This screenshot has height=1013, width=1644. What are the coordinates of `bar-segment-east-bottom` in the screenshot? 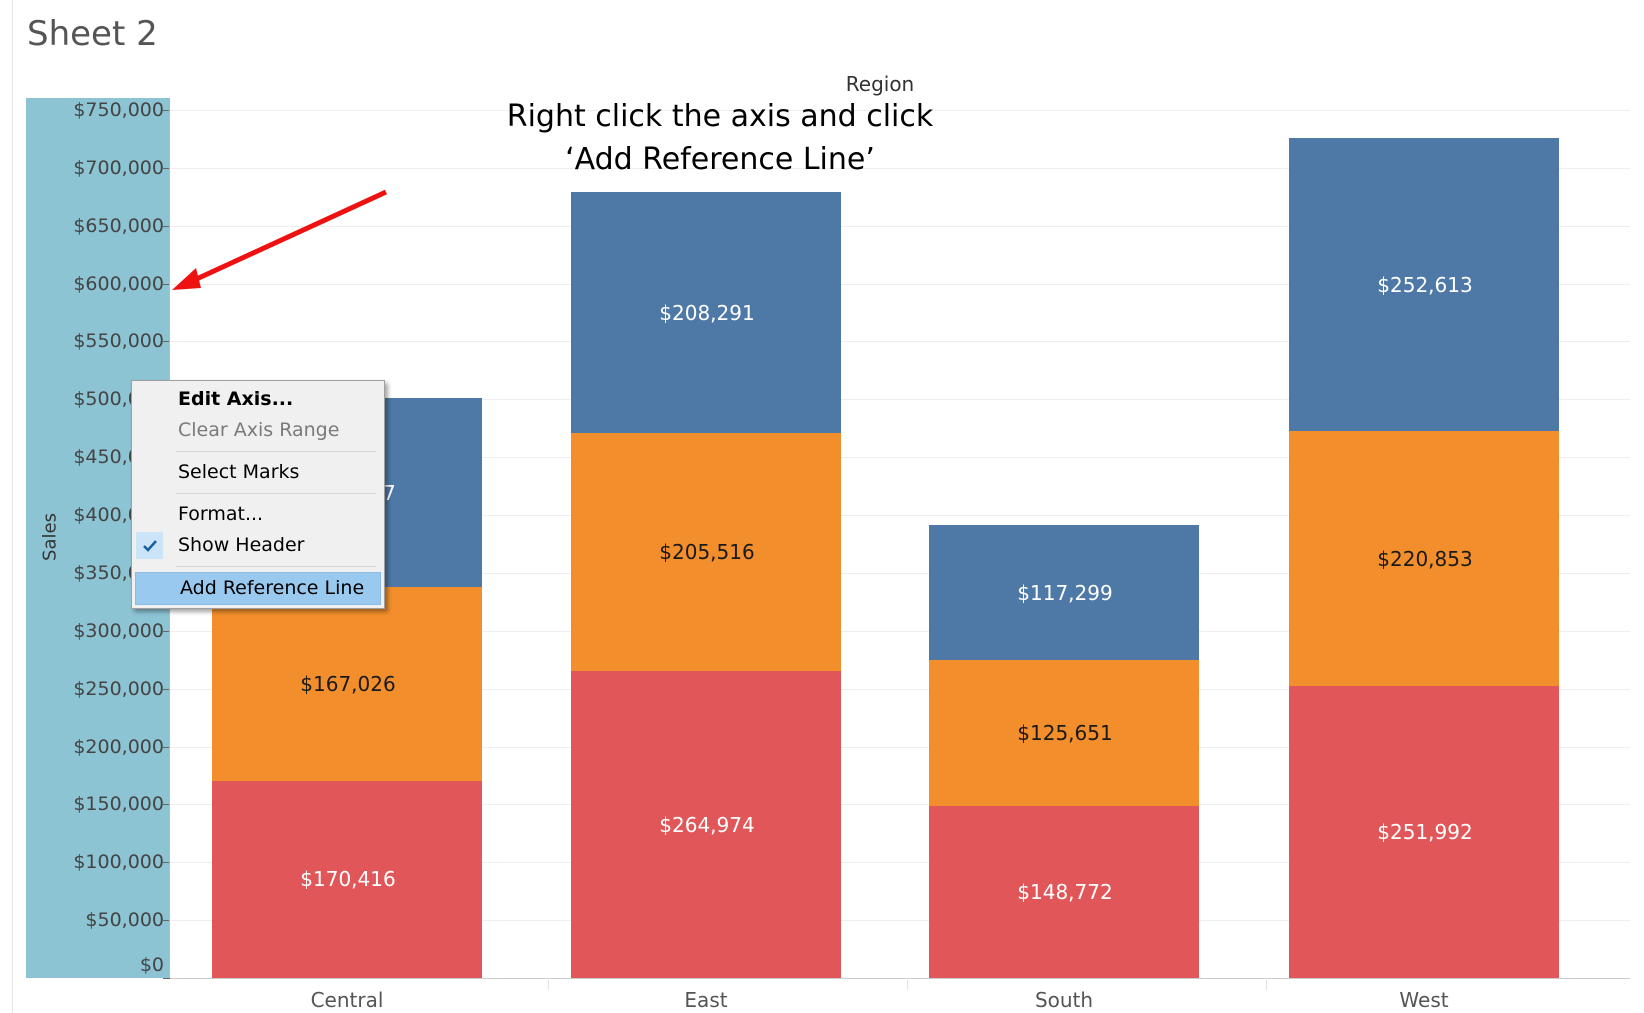 It's located at (706, 824).